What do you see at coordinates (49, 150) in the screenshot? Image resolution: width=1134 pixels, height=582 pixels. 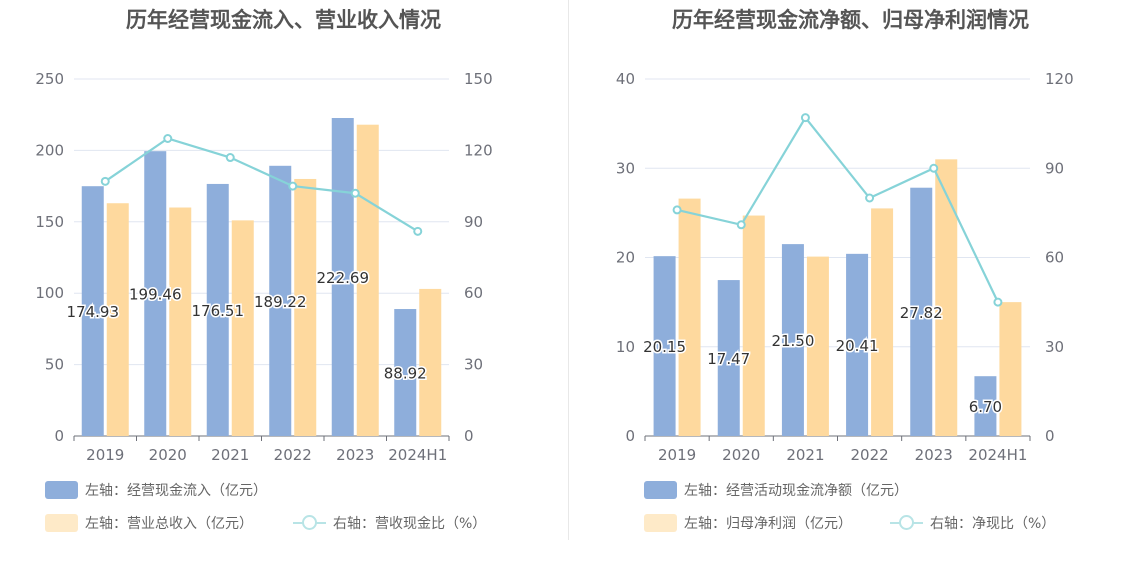 I see `y-left-tick-label: 200` at bounding box center [49, 150].